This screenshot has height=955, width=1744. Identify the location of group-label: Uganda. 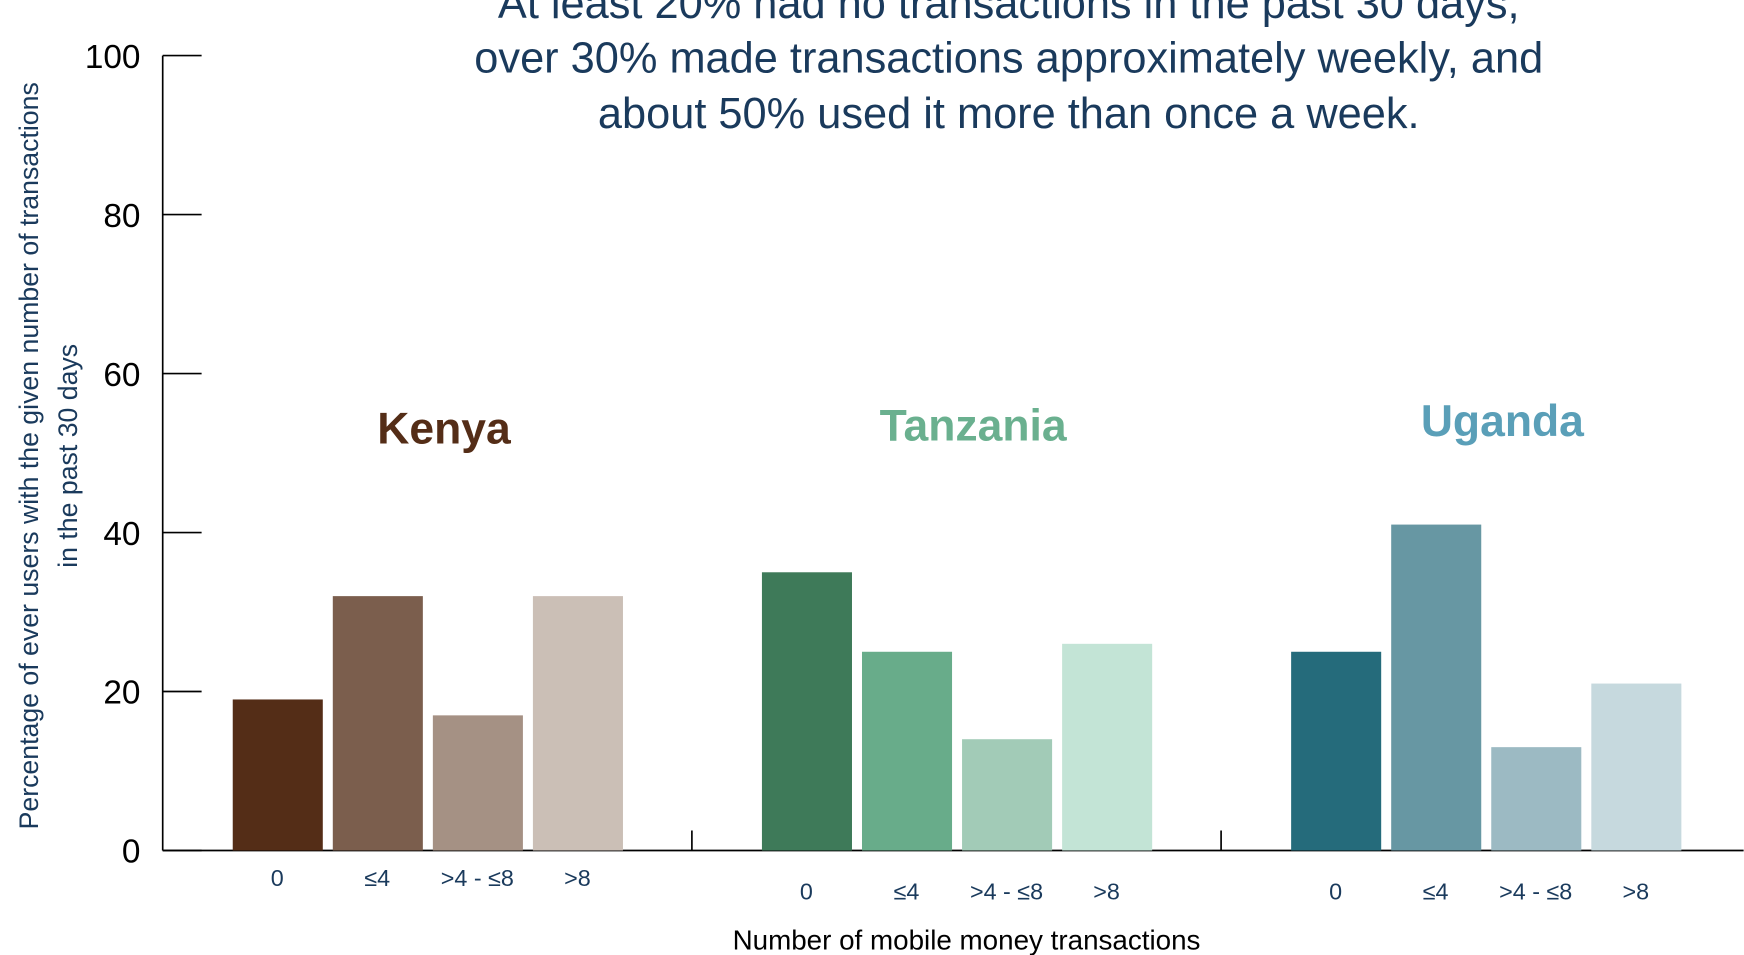
(1503, 421).